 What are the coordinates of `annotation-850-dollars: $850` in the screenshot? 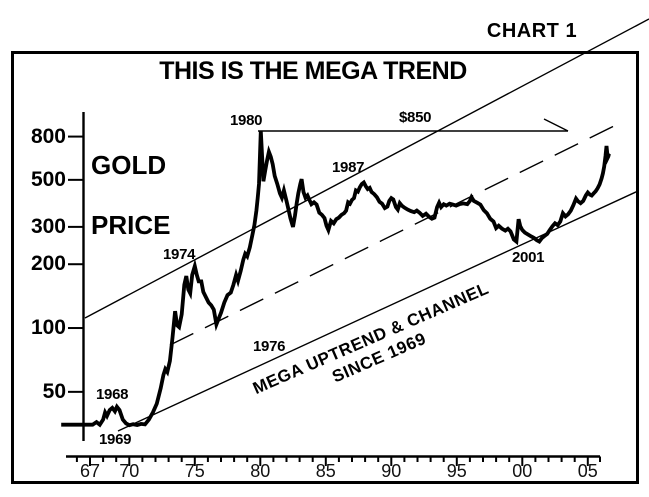 It's located at (415, 117).